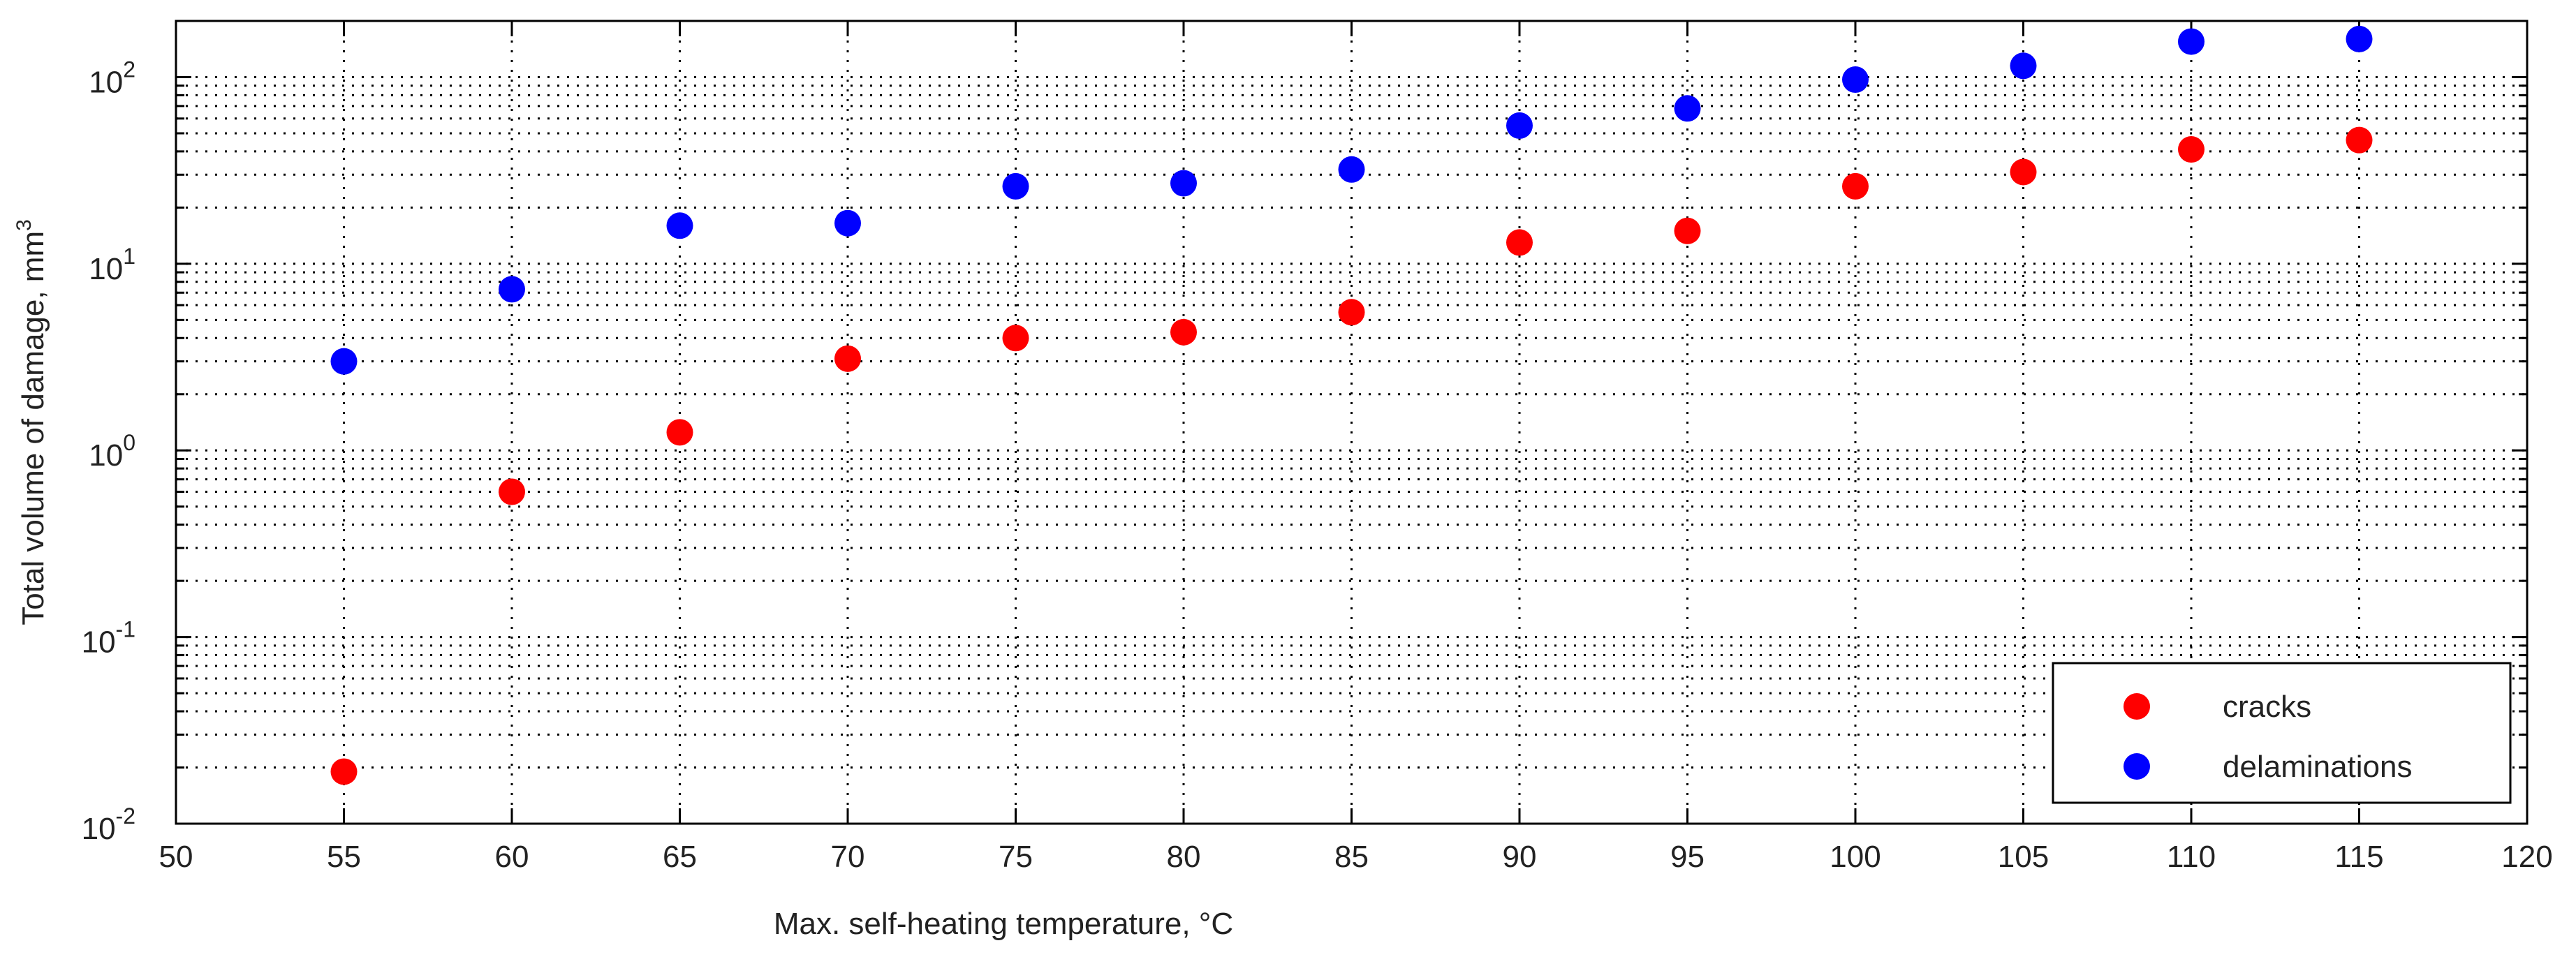 This screenshot has width=2576, height=957. I want to click on legend-marker-cracks, so click(2137, 706).